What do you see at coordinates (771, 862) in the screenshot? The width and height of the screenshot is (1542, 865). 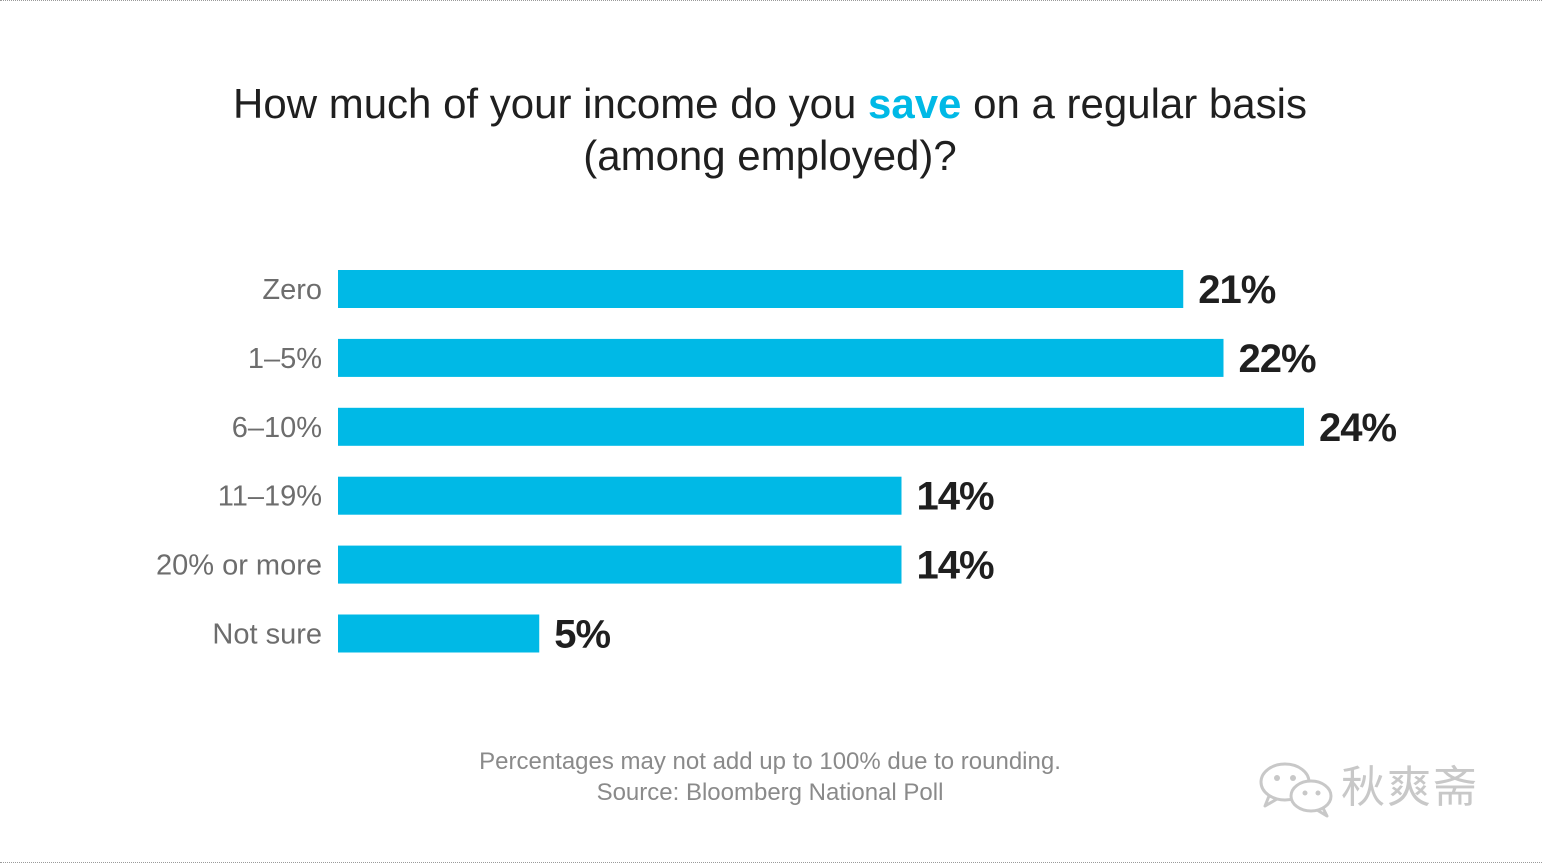 I see `bottom-border` at bounding box center [771, 862].